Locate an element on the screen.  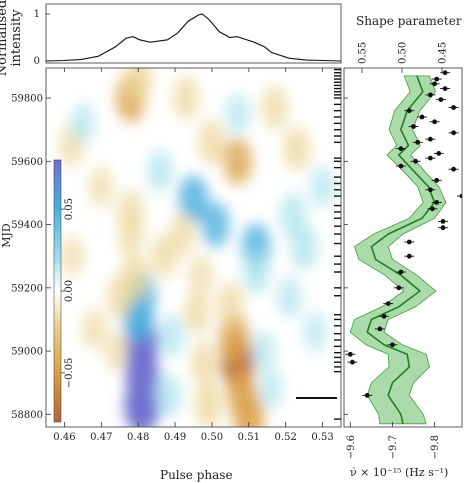
phase-tick-label: 0.50 is located at coordinates (212, 437).